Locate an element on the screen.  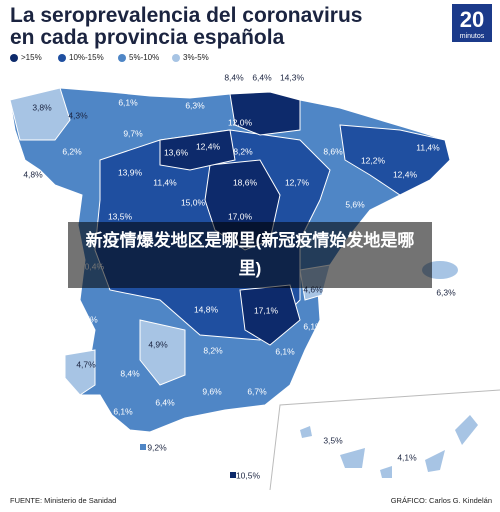
ceuta is located at coordinates (143, 447).